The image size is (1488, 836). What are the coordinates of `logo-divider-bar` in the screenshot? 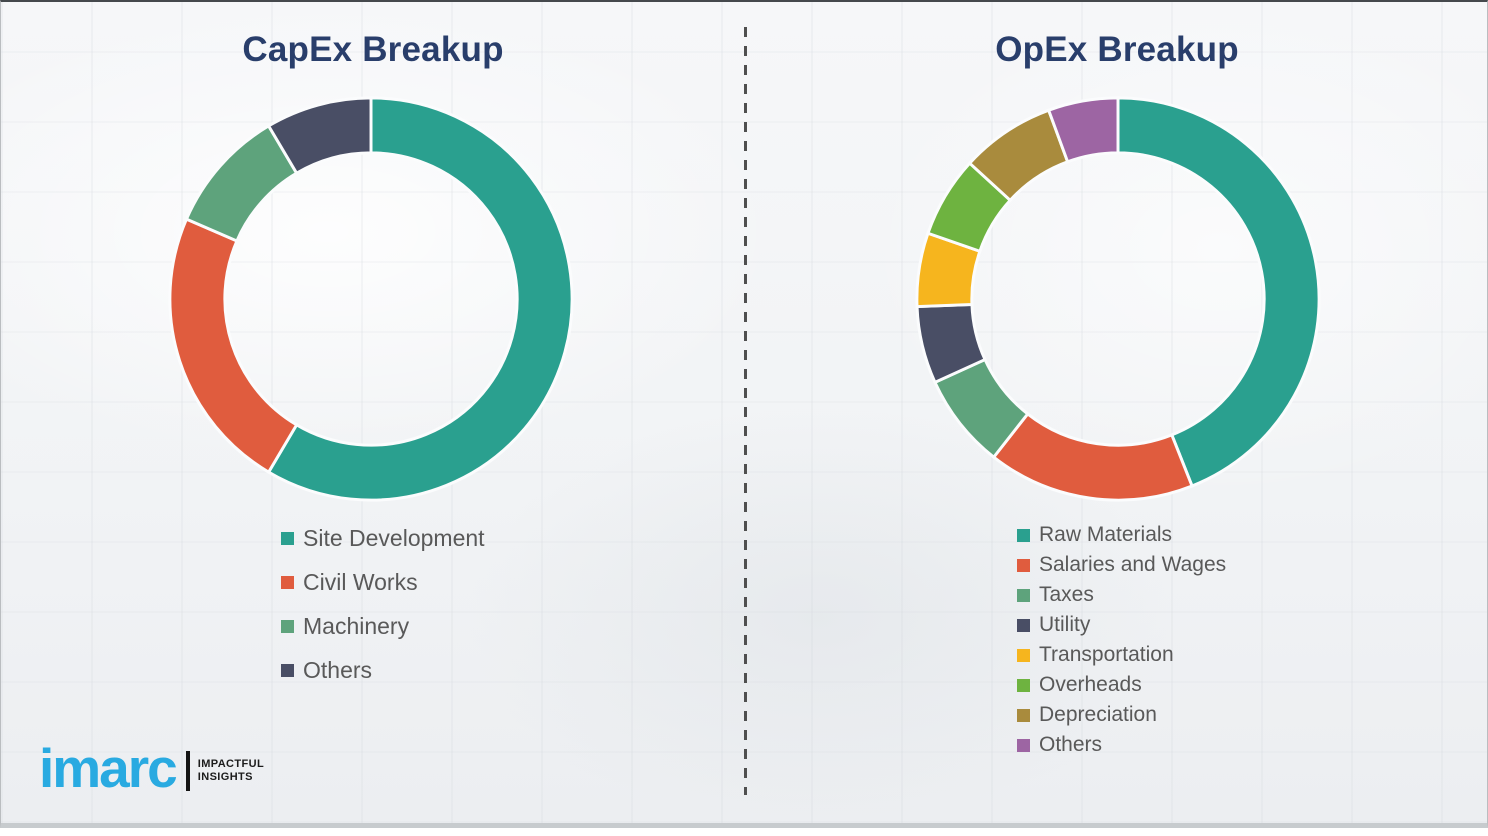 It's located at (187, 771).